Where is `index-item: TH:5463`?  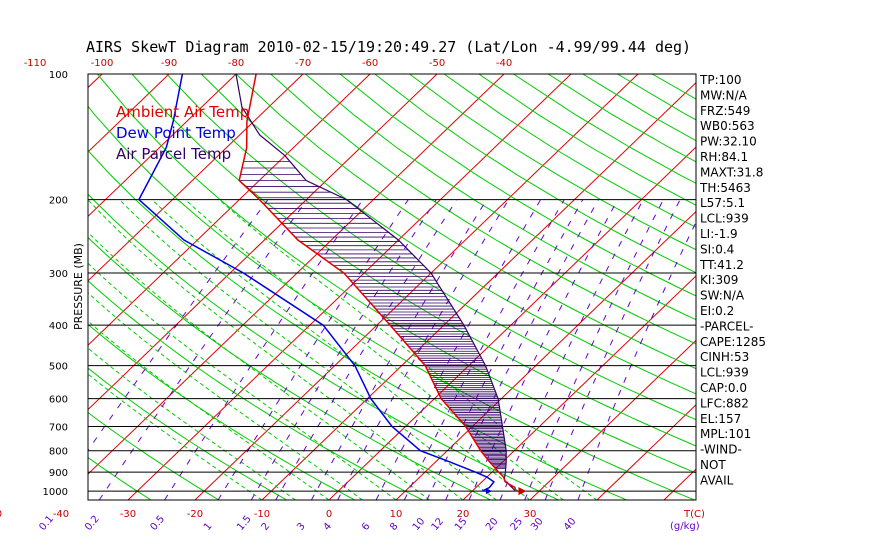 index-item: TH:5463 is located at coordinates (725, 188).